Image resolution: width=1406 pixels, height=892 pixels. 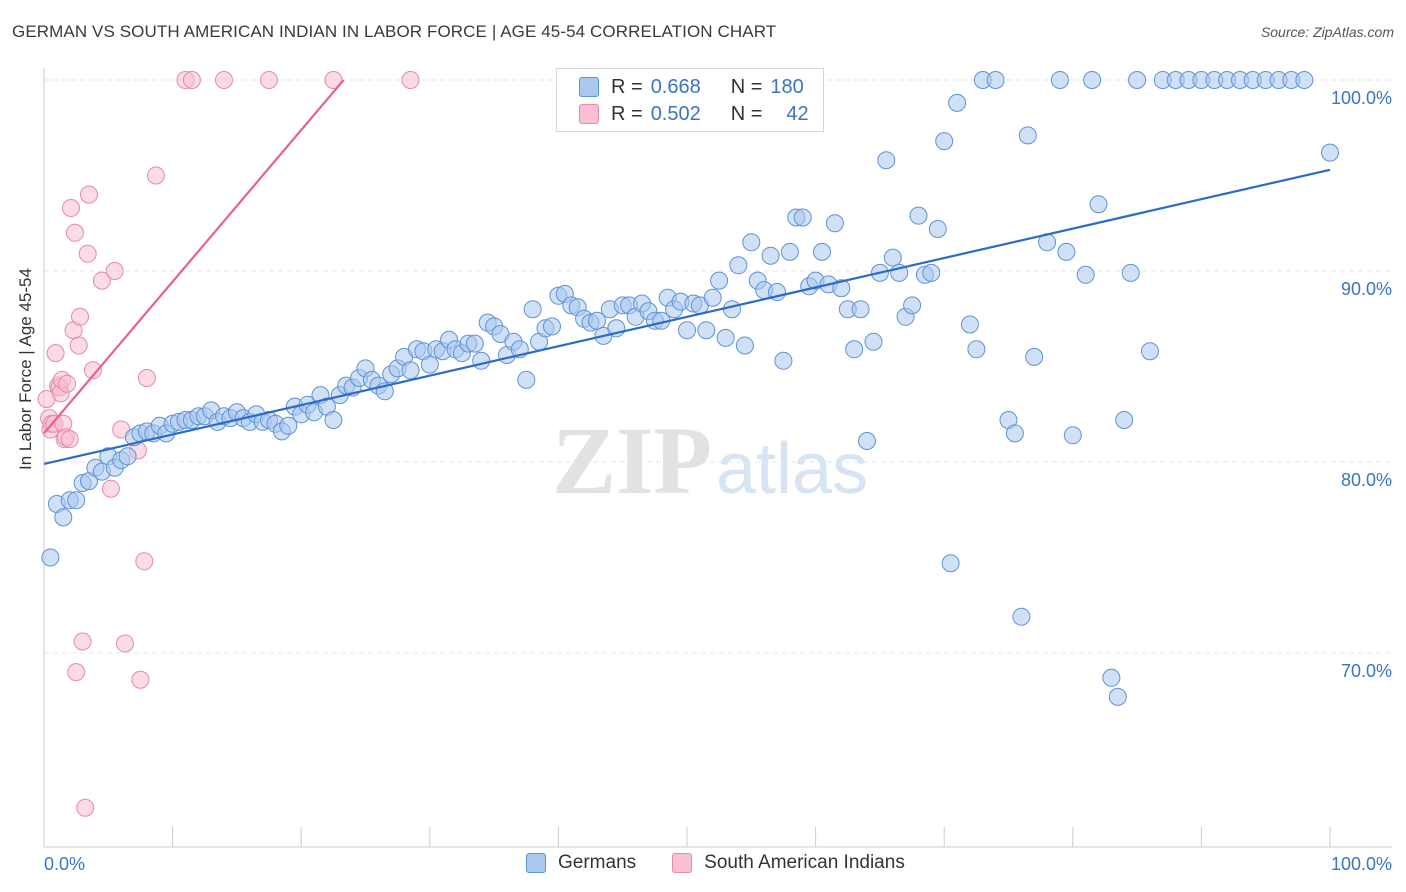 What do you see at coordinates (675, 113) in the screenshot?
I see `legend-r-value-south-american-indians: 0.502` at bounding box center [675, 113].